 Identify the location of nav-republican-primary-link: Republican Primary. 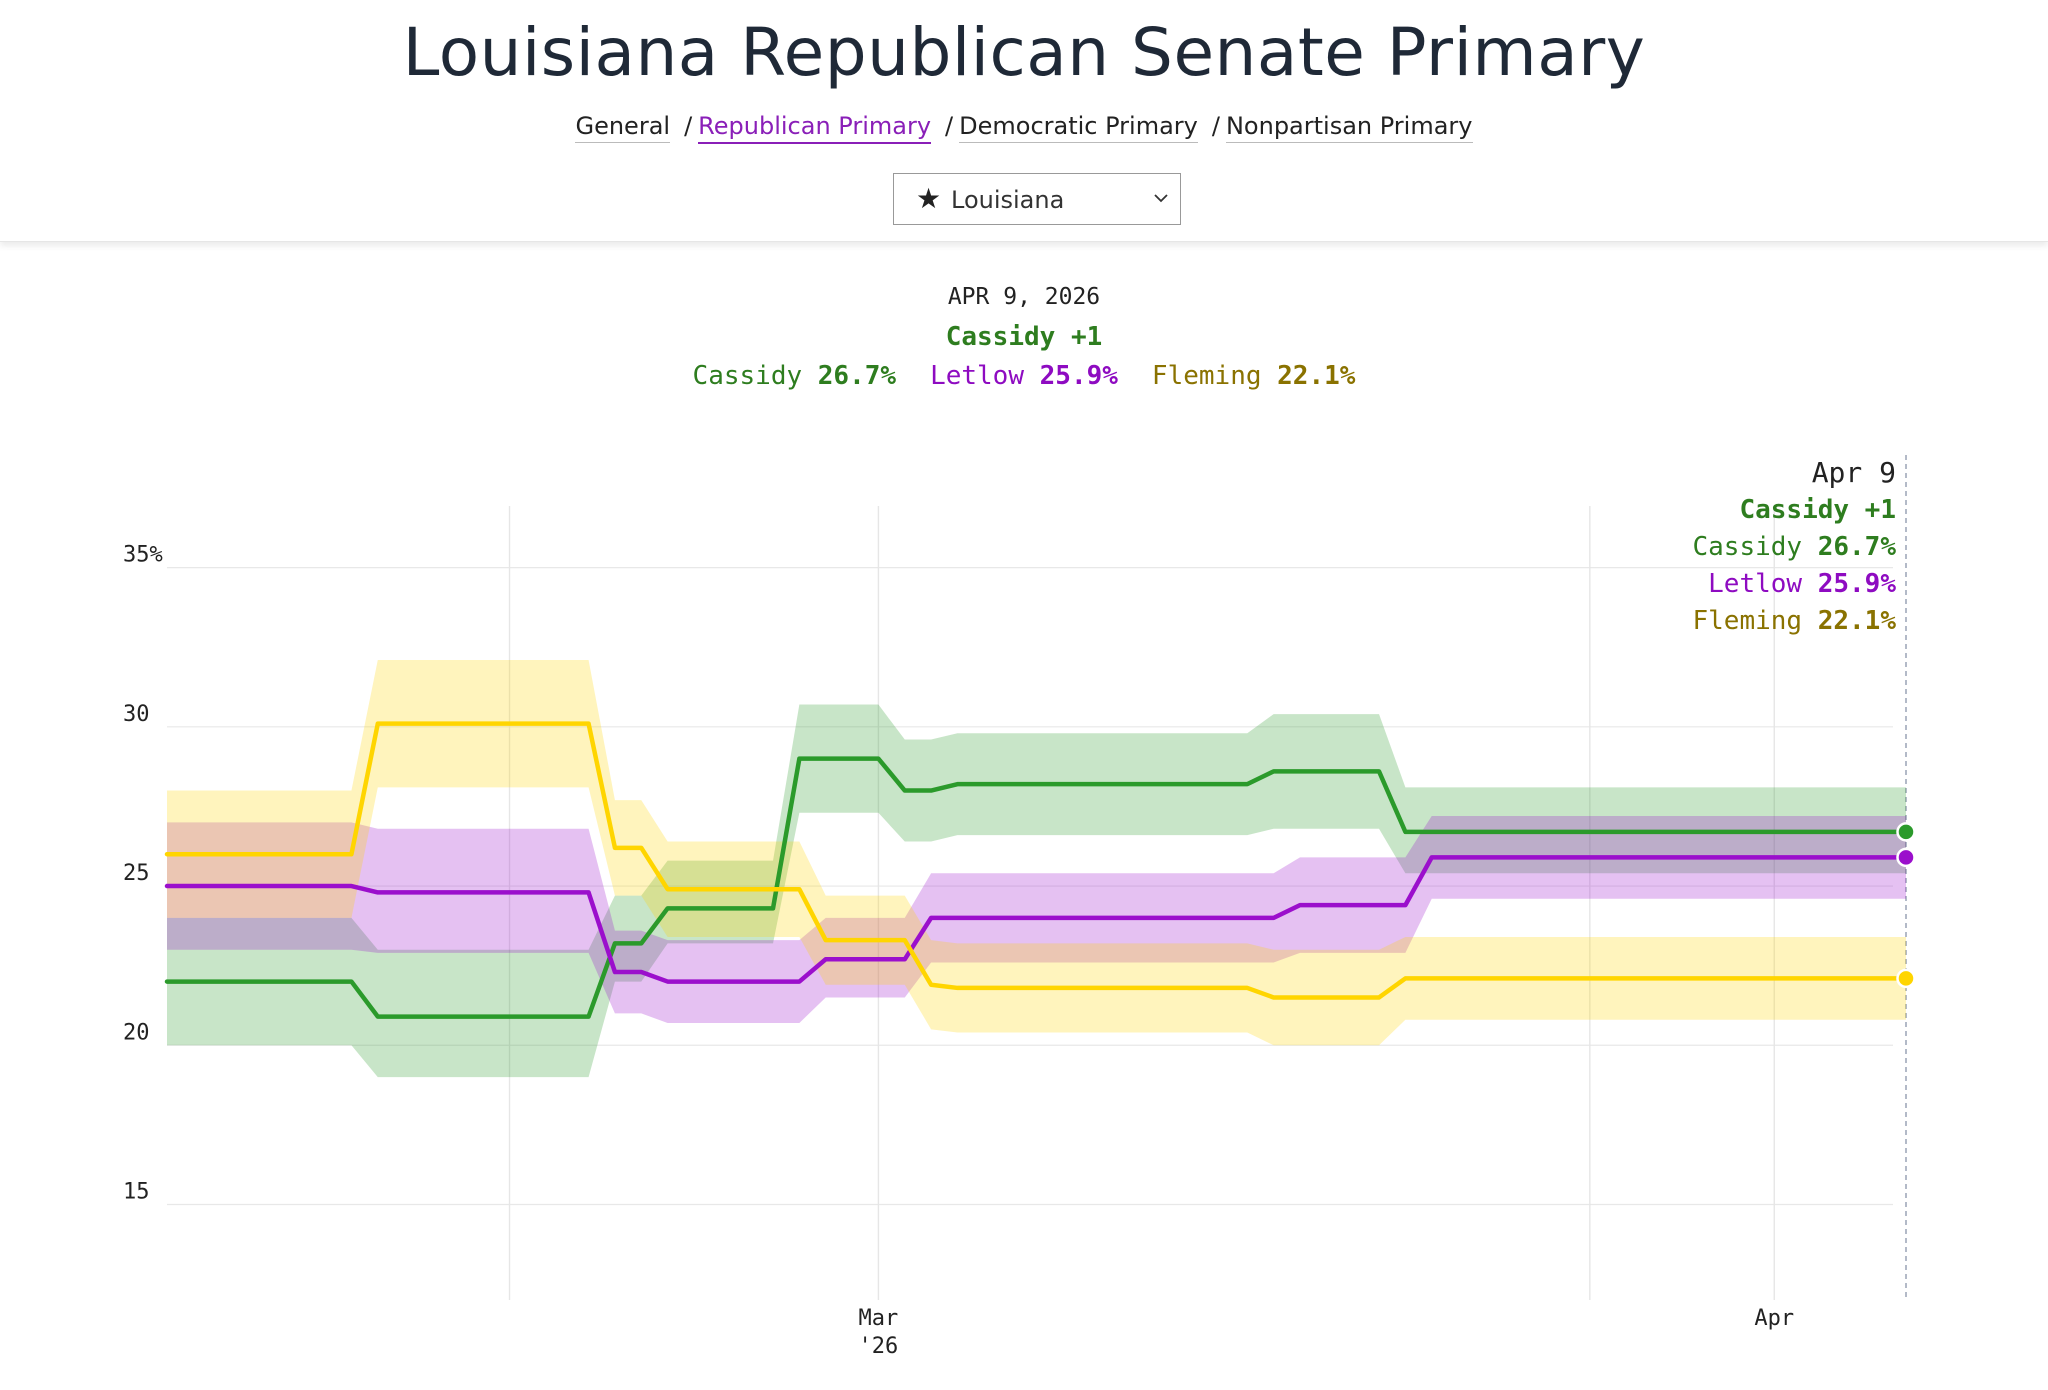
(815, 128).